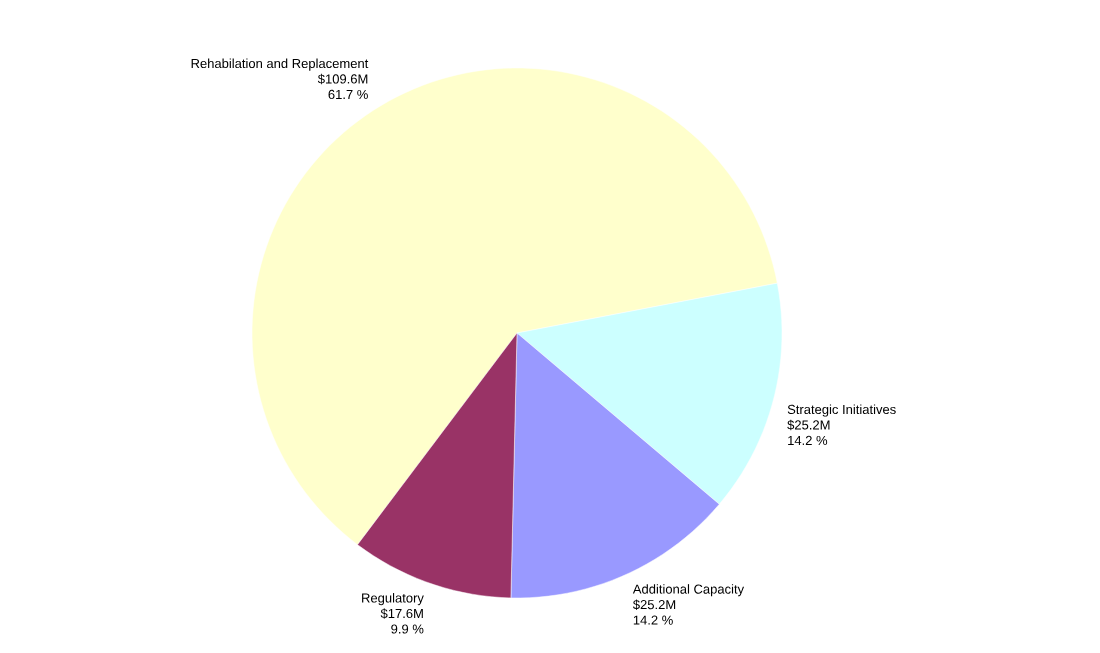  I want to click on data-label: $109.6M, so click(342, 79).